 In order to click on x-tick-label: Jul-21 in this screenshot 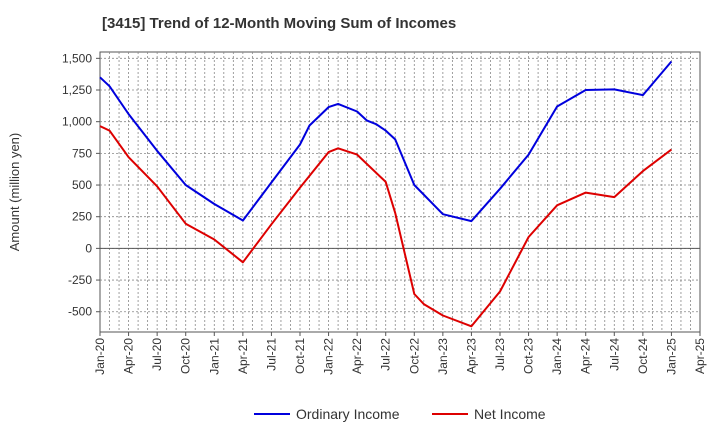, I will do `click(271, 354)`.